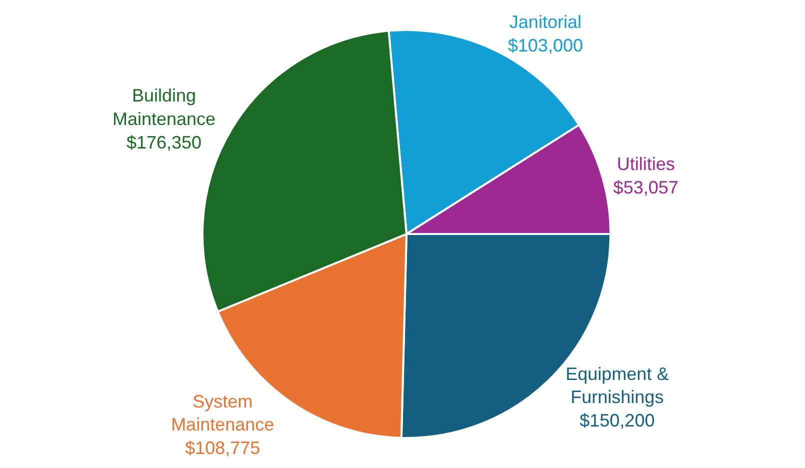 The width and height of the screenshot is (805, 468). What do you see at coordinates (222, 413) in the screenshot?
I see `slice-label: System Maintenance` at bounding box center [222, 413].